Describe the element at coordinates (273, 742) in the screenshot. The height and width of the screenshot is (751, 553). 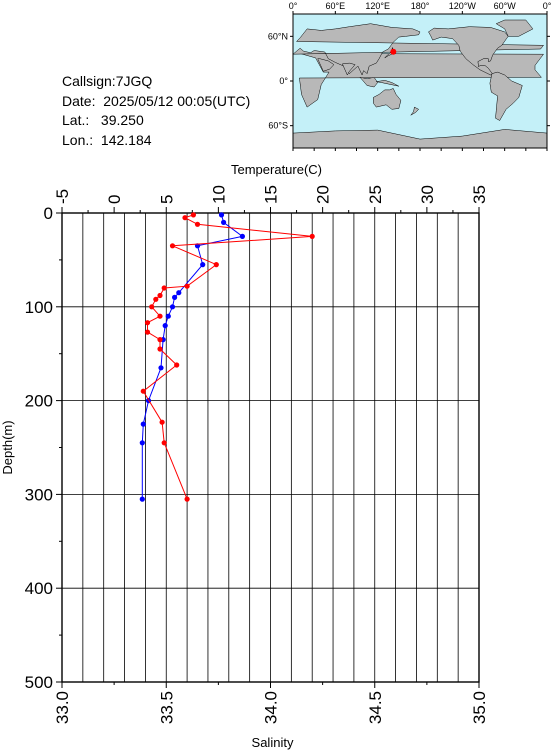
I see `salinity-axis-title: Salinity` at that location.